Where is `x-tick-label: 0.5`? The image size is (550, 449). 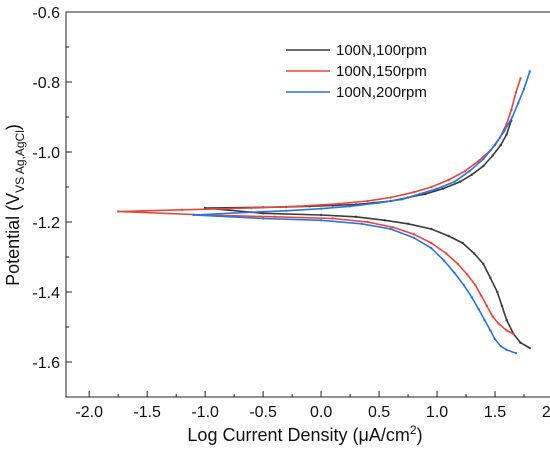 x-tick-label: 0.5 is located at coordinates (379, 412).